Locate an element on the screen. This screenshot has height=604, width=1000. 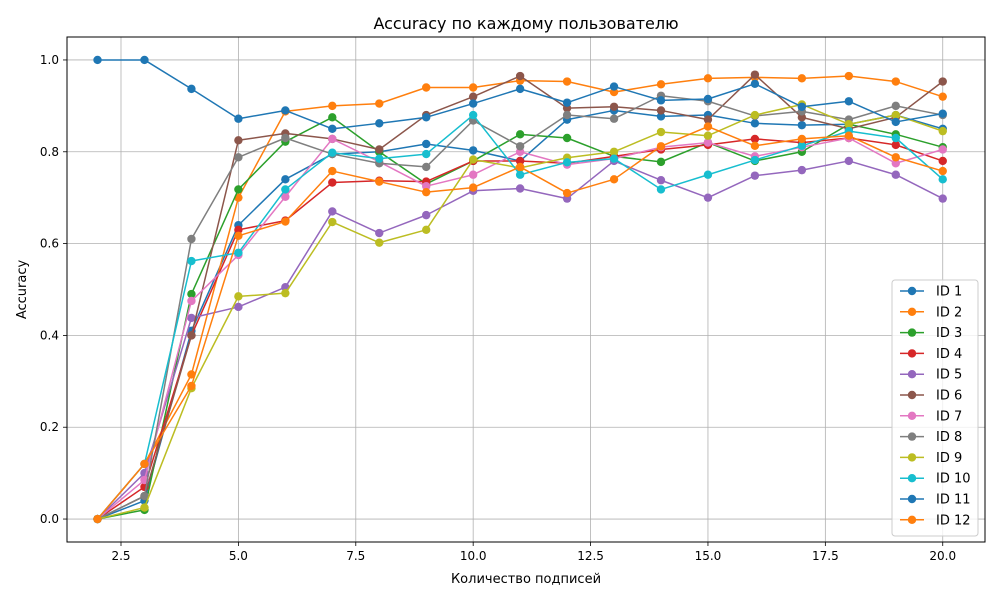
y-tick-label: 0.2 is located at coordinates (49, 427).